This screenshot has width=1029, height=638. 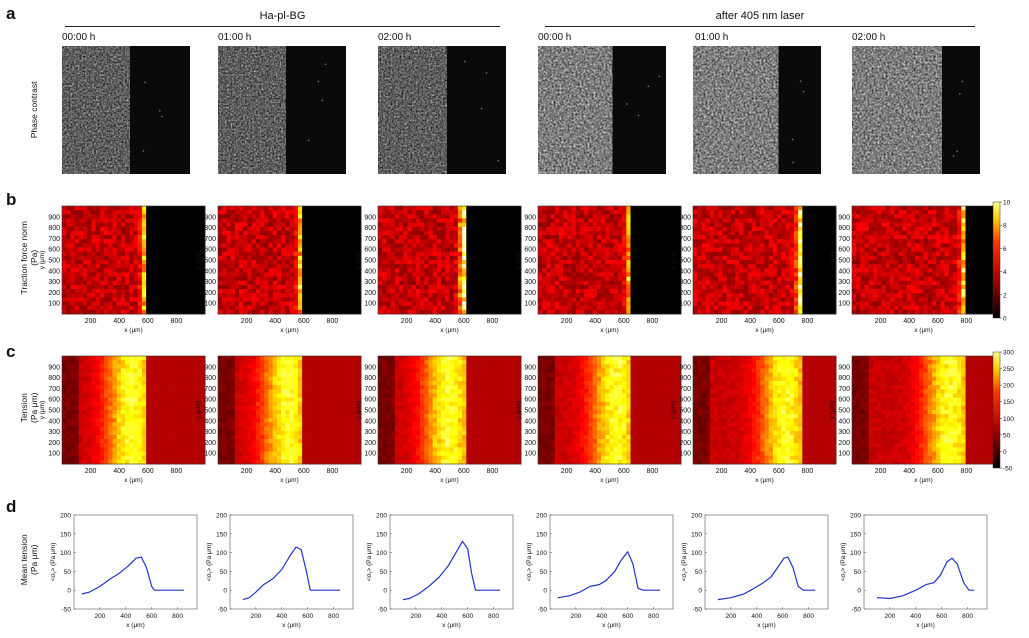 What do you see at coordinates (318, 81) in the screenshot?
I see `debris-dot` at bounding box center [318, 81].